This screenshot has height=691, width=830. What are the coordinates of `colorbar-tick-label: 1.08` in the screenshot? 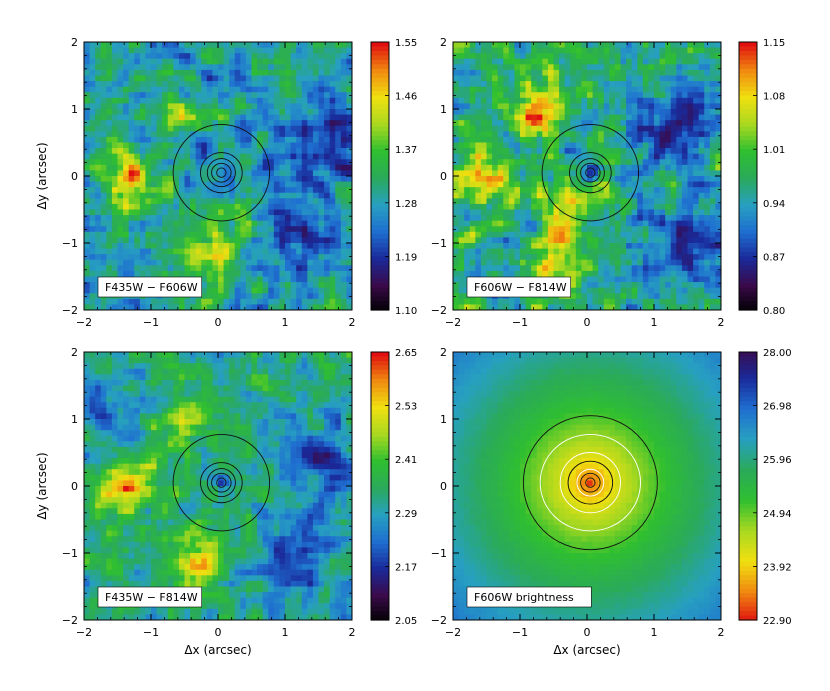 It's located at (774, 97).